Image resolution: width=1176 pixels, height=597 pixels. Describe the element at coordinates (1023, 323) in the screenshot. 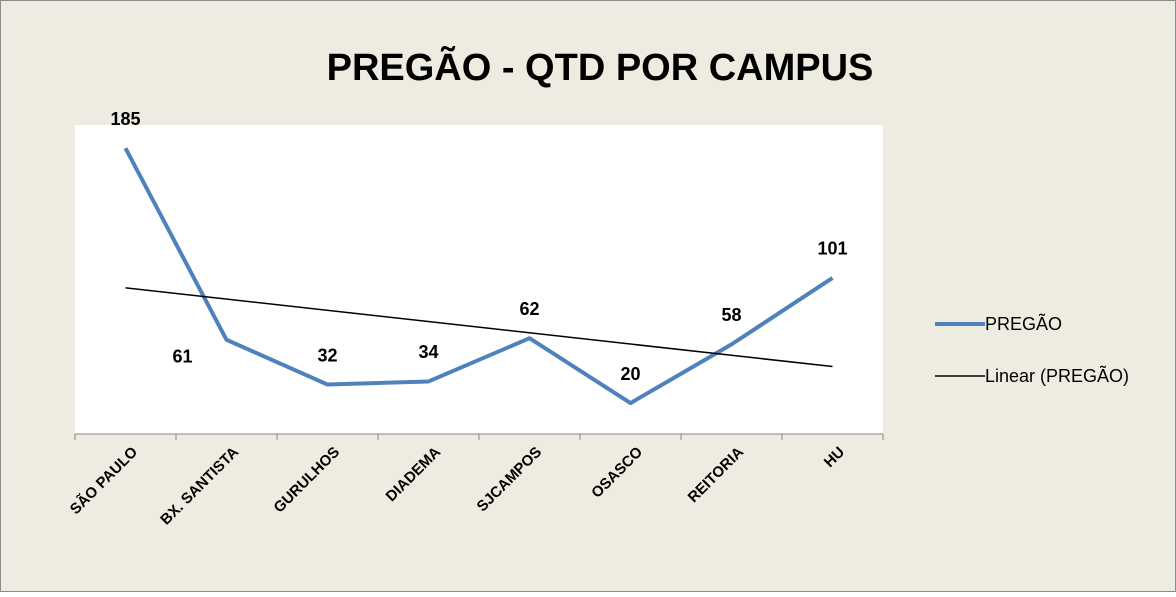

I see `legend-label: PREGÃO` at that location.